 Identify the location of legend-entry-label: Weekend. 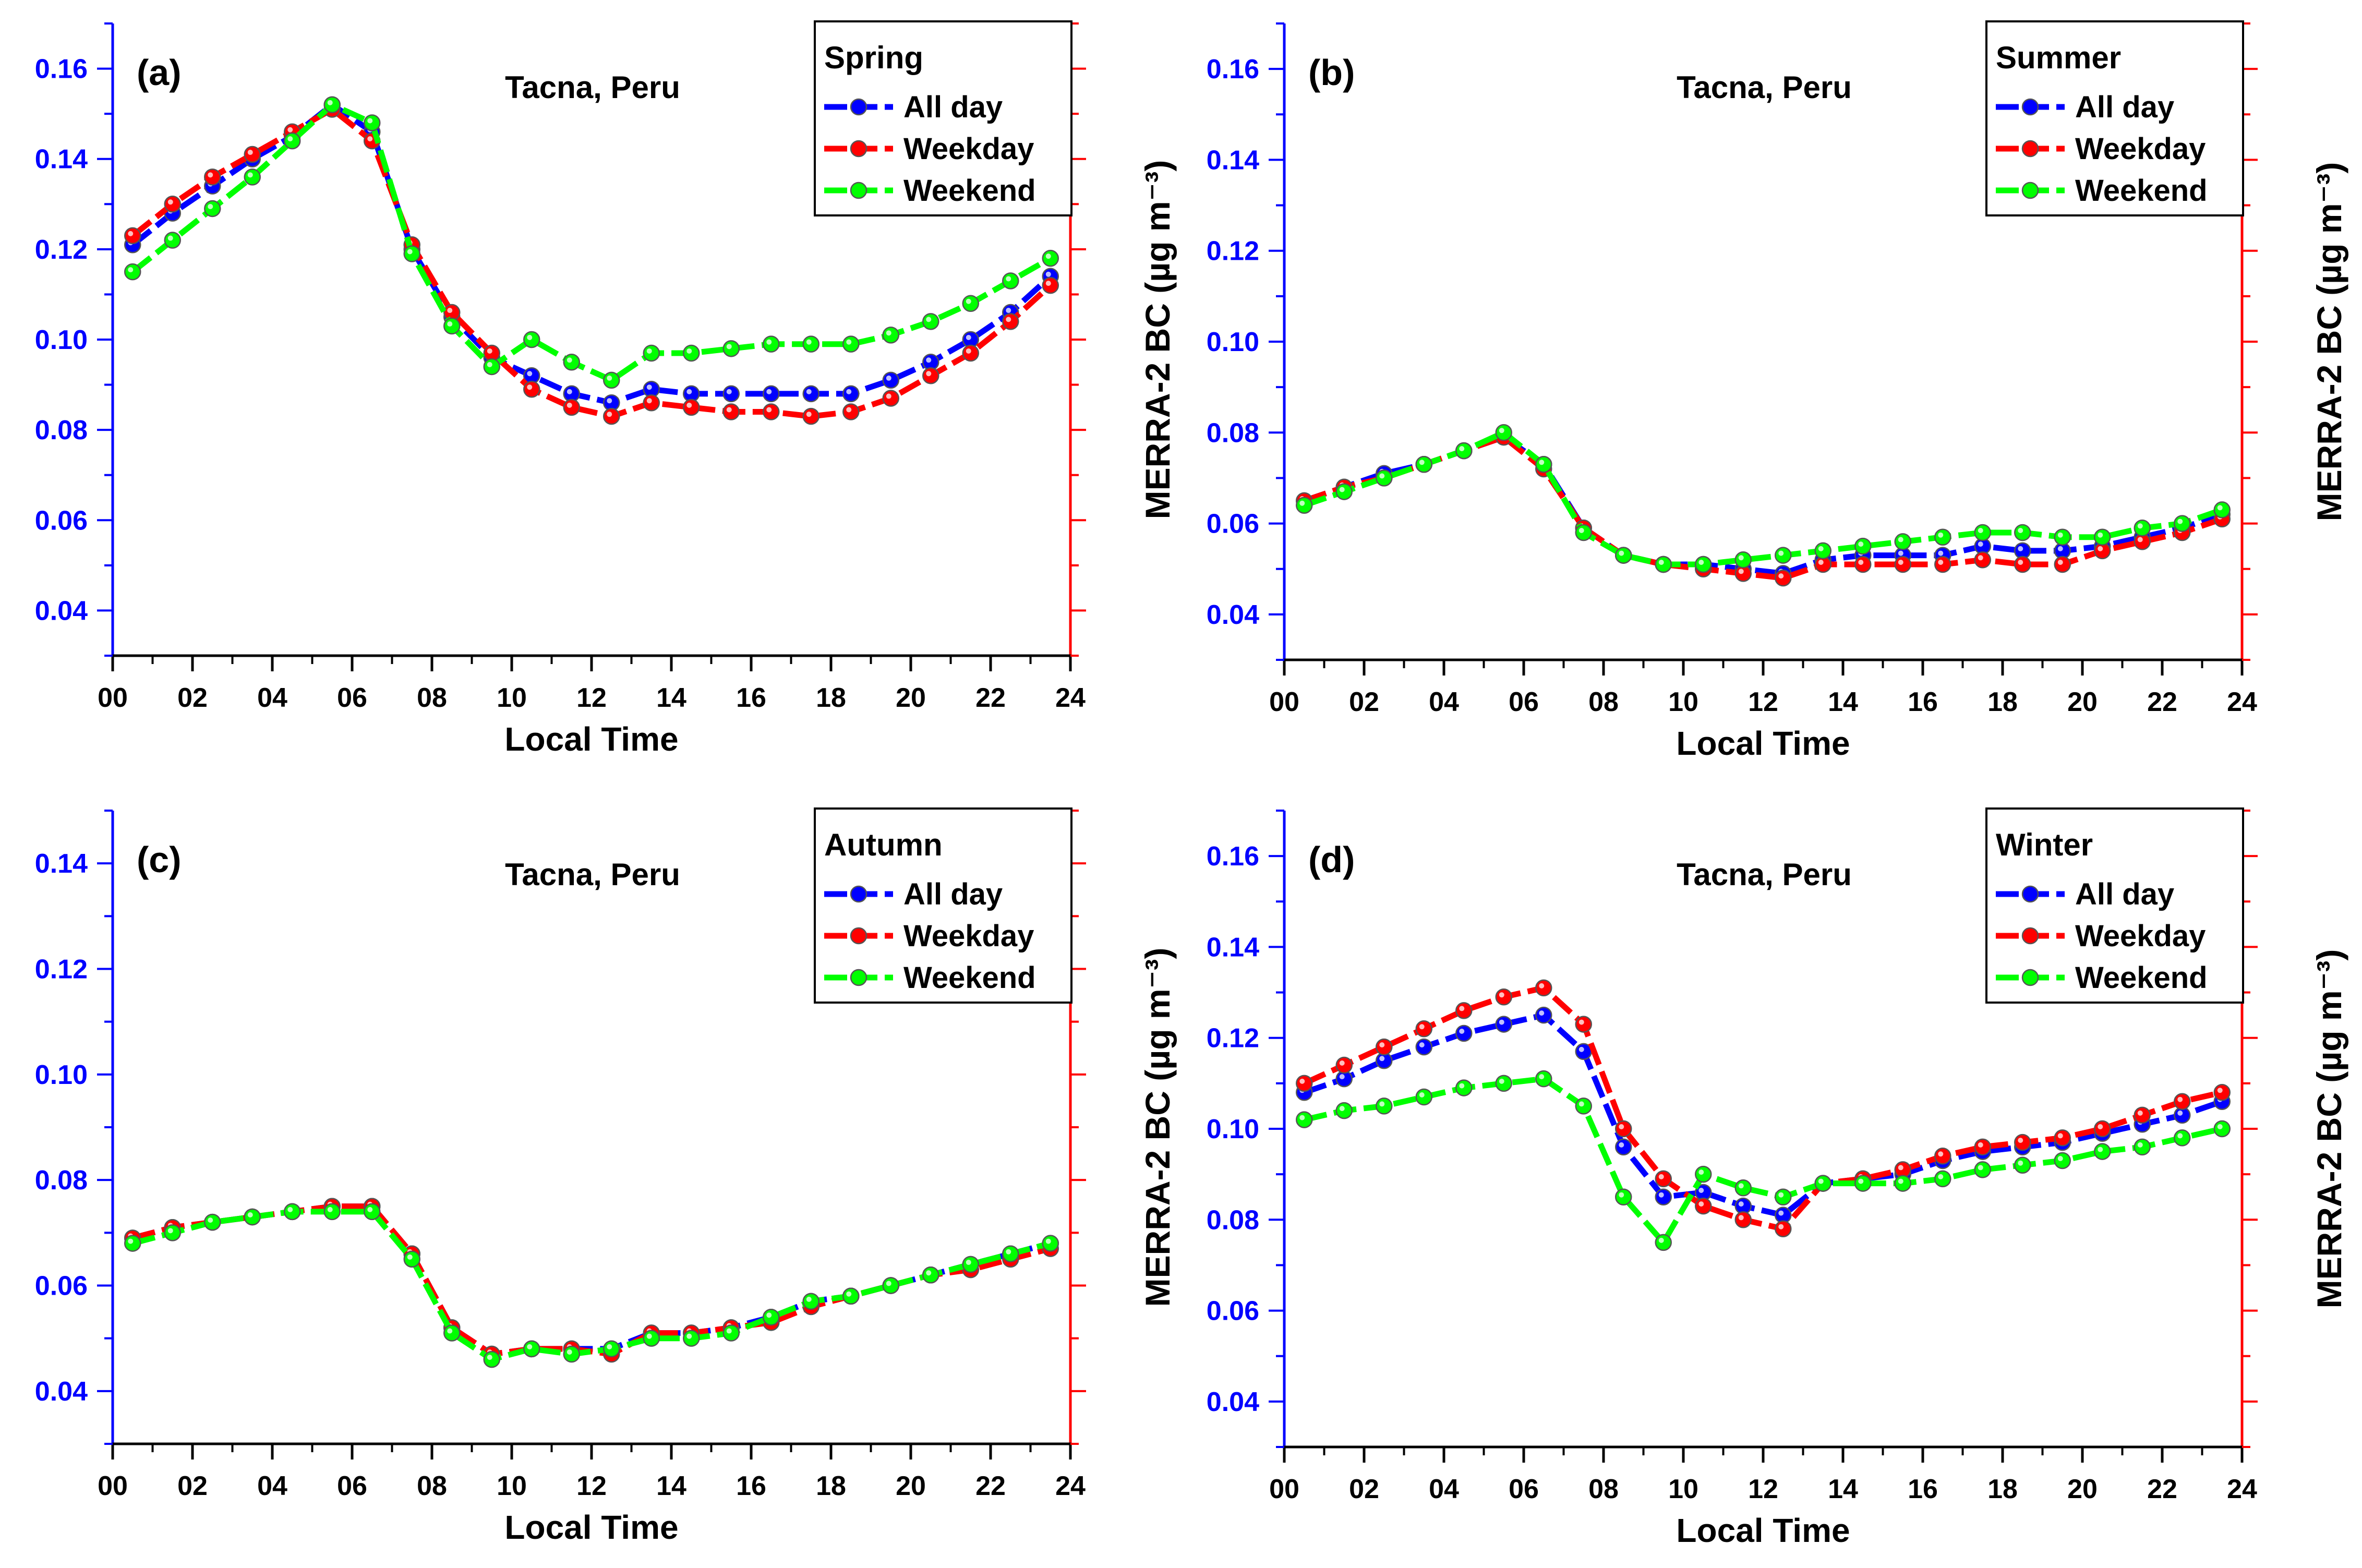
(970, 978).